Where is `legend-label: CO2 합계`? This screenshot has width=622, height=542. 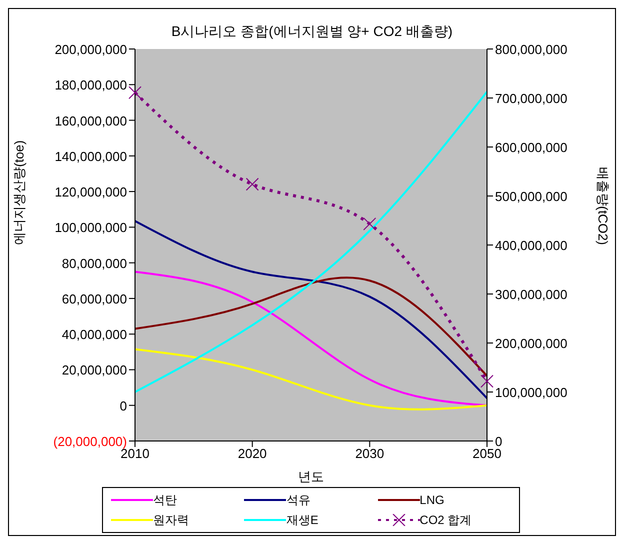
legend-label: CO2 합계 is located at coordinates (446, 520).